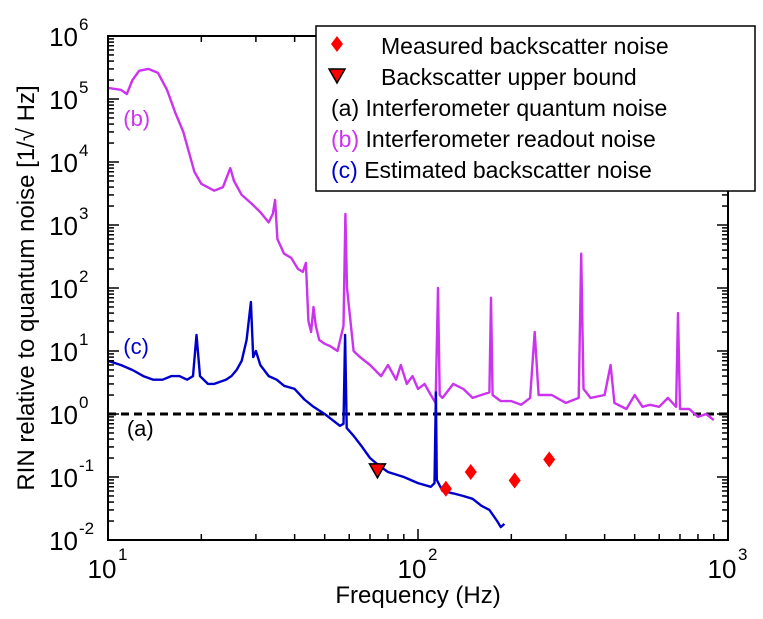 This screenshot has height=619, width=763. Describe the element at coordinates (86, 528) in the screenshot. I see `y-tick-exponent: -2` at that location.